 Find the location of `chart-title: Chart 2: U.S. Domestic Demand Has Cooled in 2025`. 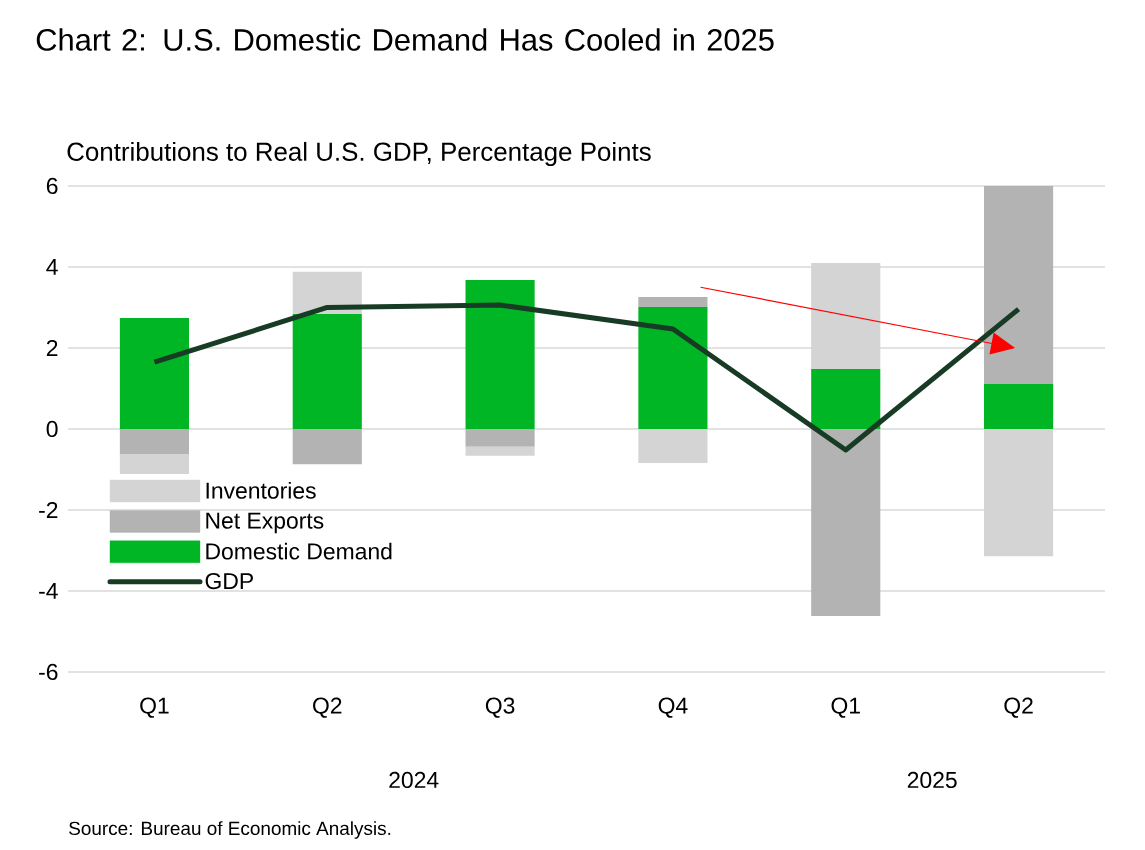

chart-title: Chart 2: U.S. Domestic Demand Has Cooled in 2025 is located at coordinates (405, 39).